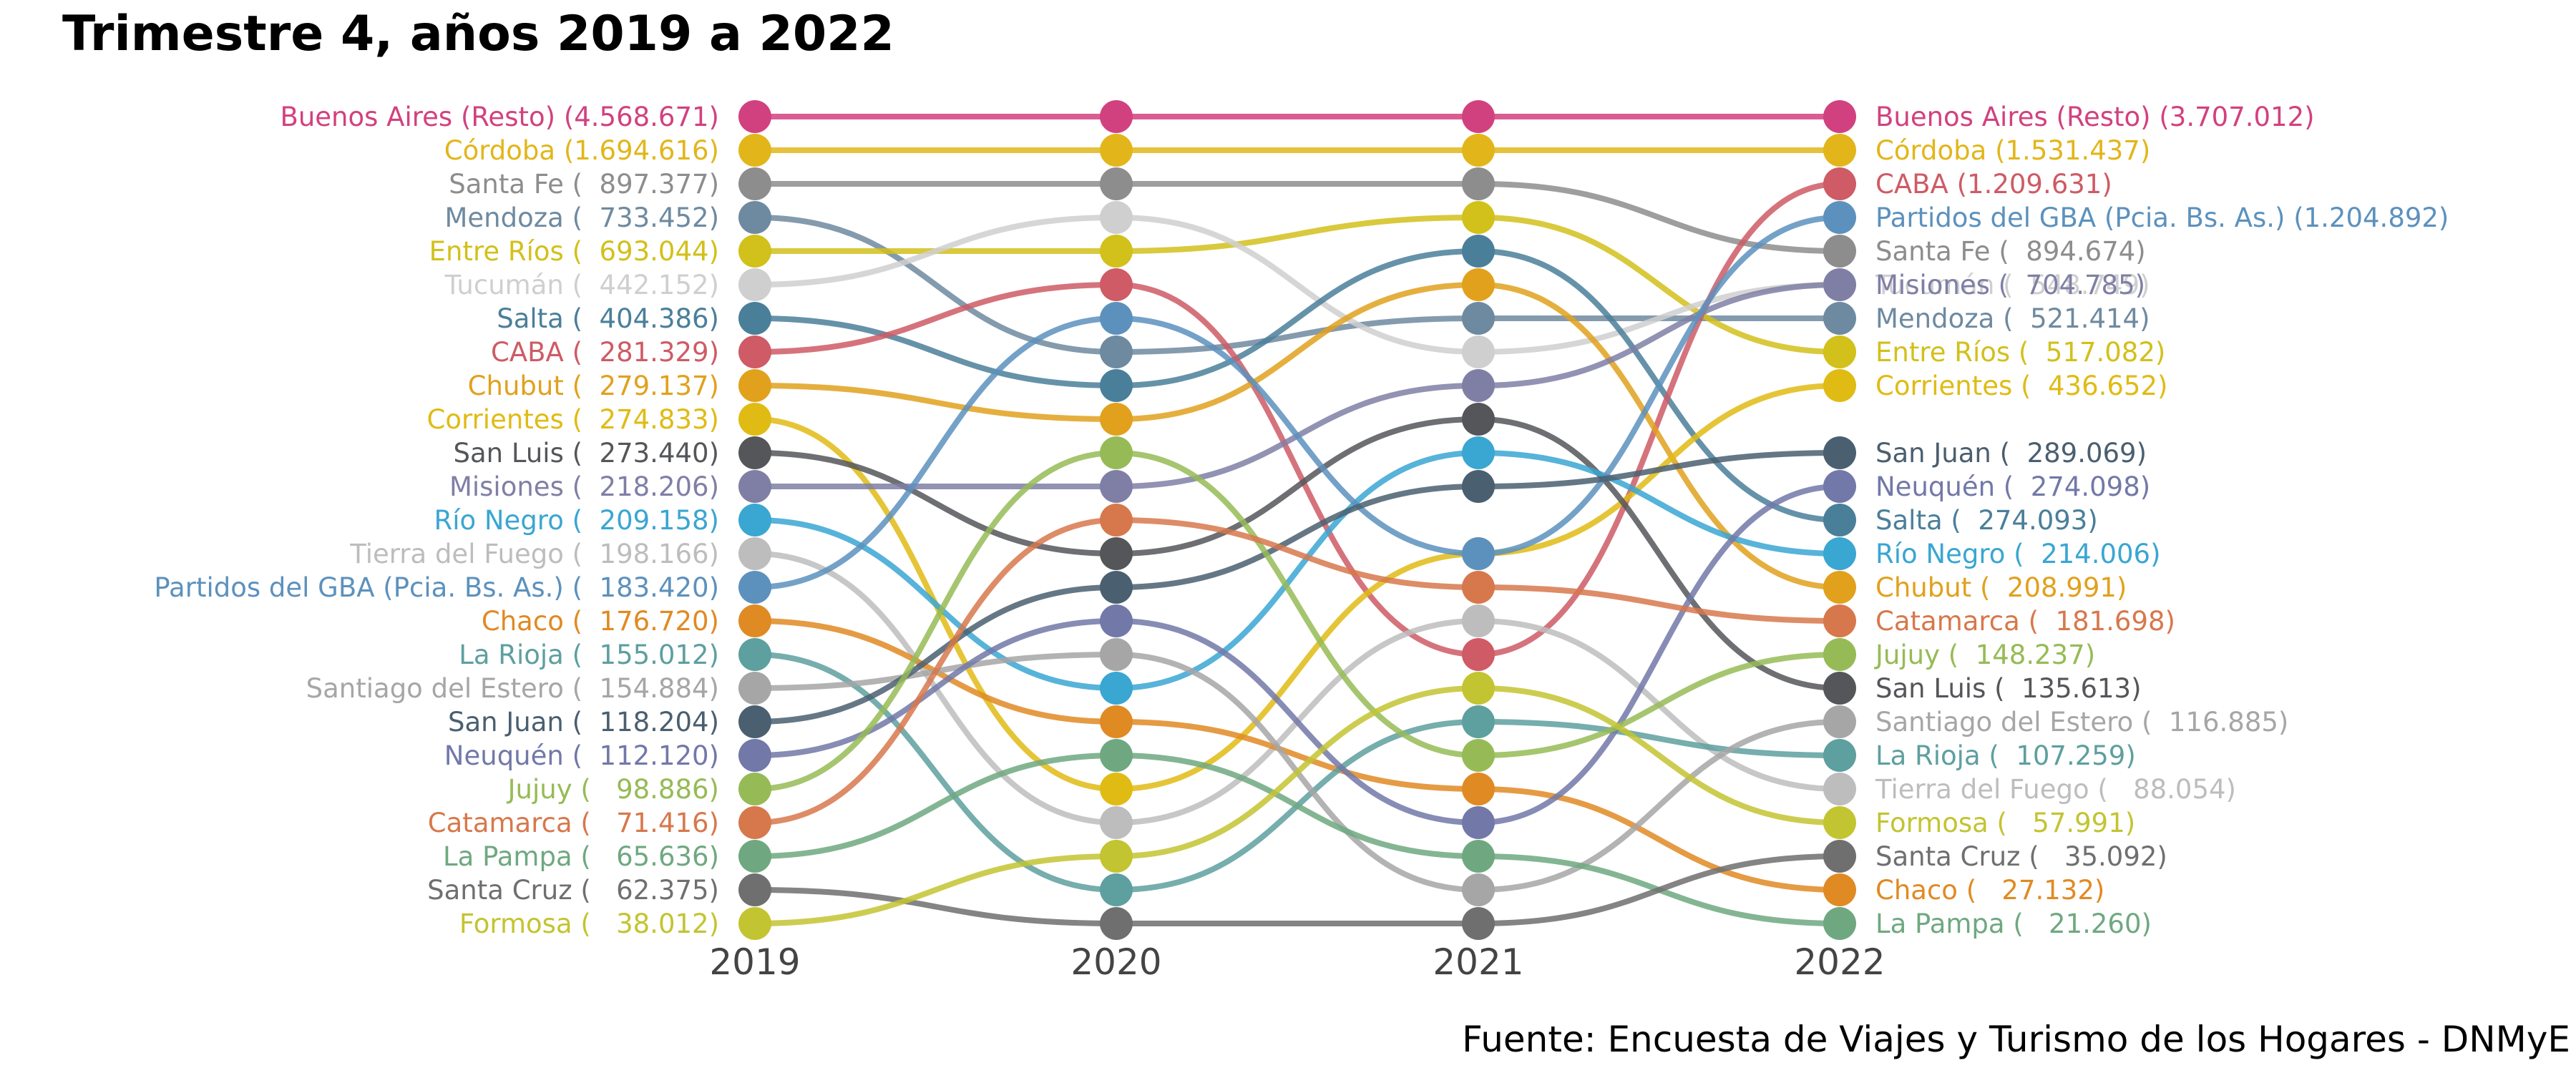 The width and height of the screenshot is (2576, 1073). What do you see at coordinates (1116, 822) in the screenshot?
I see `point-tierra-del-fuego-2020` at bounding box center [1116, 822].